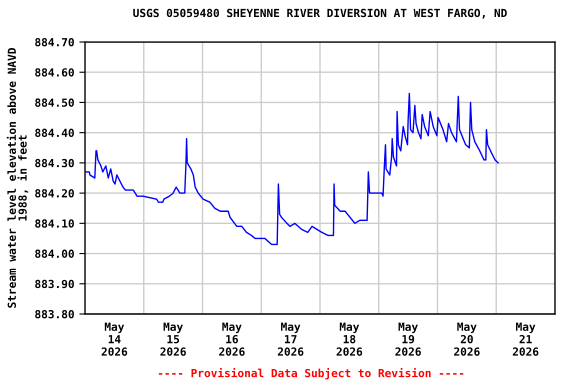  What do you see at coordinates (54, 284) in the screenshot?
I see `y-tick-label: 883.90` at bounding box center [54, 284].